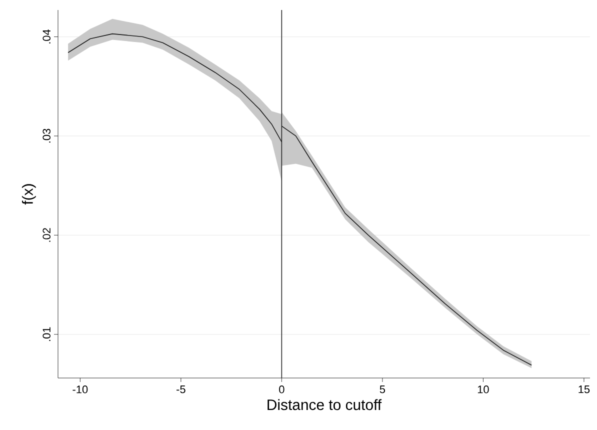 The image size is (597, 430). What do you see at coordinates (181, 390) in the screenshot?
I see `x-tick-label: -5` at bounding box center [181, 390].